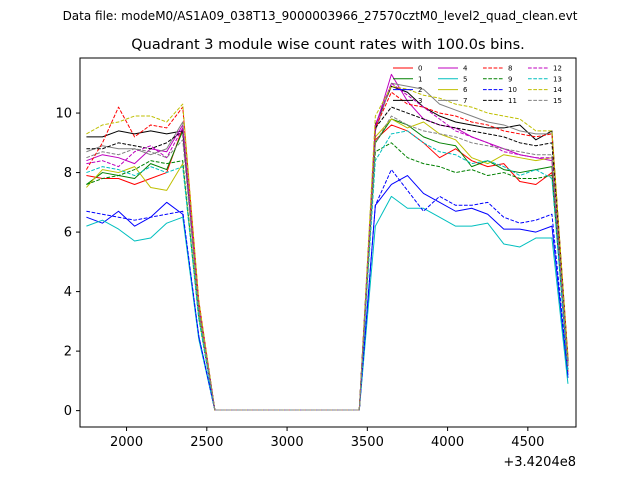  Describe the element at coordinates (126, 442) in the screenshot. I see `x-tick-label: 2000` at that location.